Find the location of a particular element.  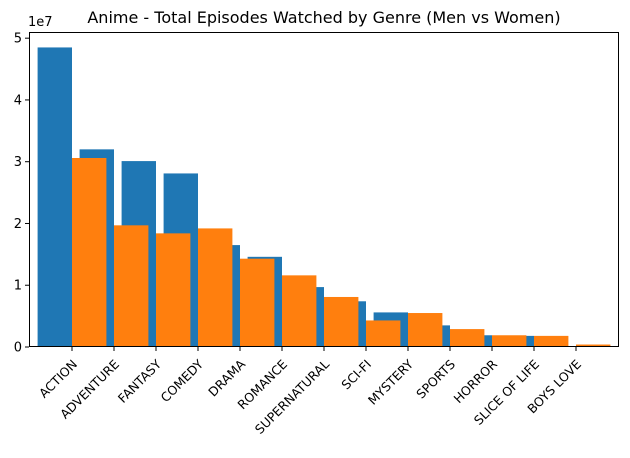

bar-series2-comedy is located at coordinates (215, 287).